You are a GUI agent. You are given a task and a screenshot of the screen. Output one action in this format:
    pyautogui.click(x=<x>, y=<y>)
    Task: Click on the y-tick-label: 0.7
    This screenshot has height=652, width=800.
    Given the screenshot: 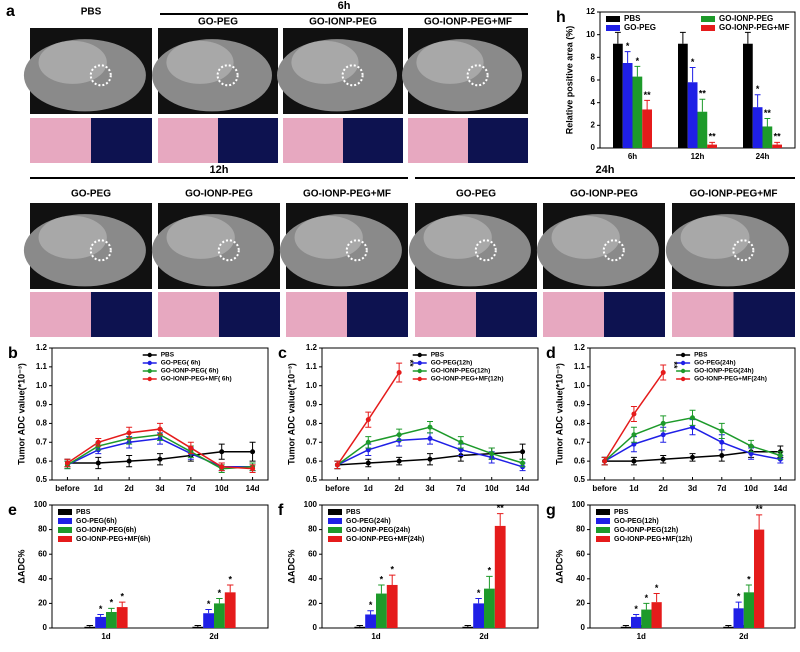 What is the action you would take?
    pyautogui.click(x=312, y=441)
    